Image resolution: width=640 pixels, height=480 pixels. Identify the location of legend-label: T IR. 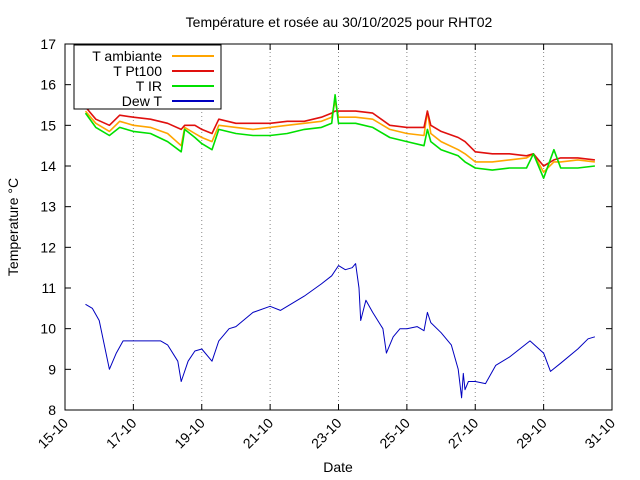
(149, 86).